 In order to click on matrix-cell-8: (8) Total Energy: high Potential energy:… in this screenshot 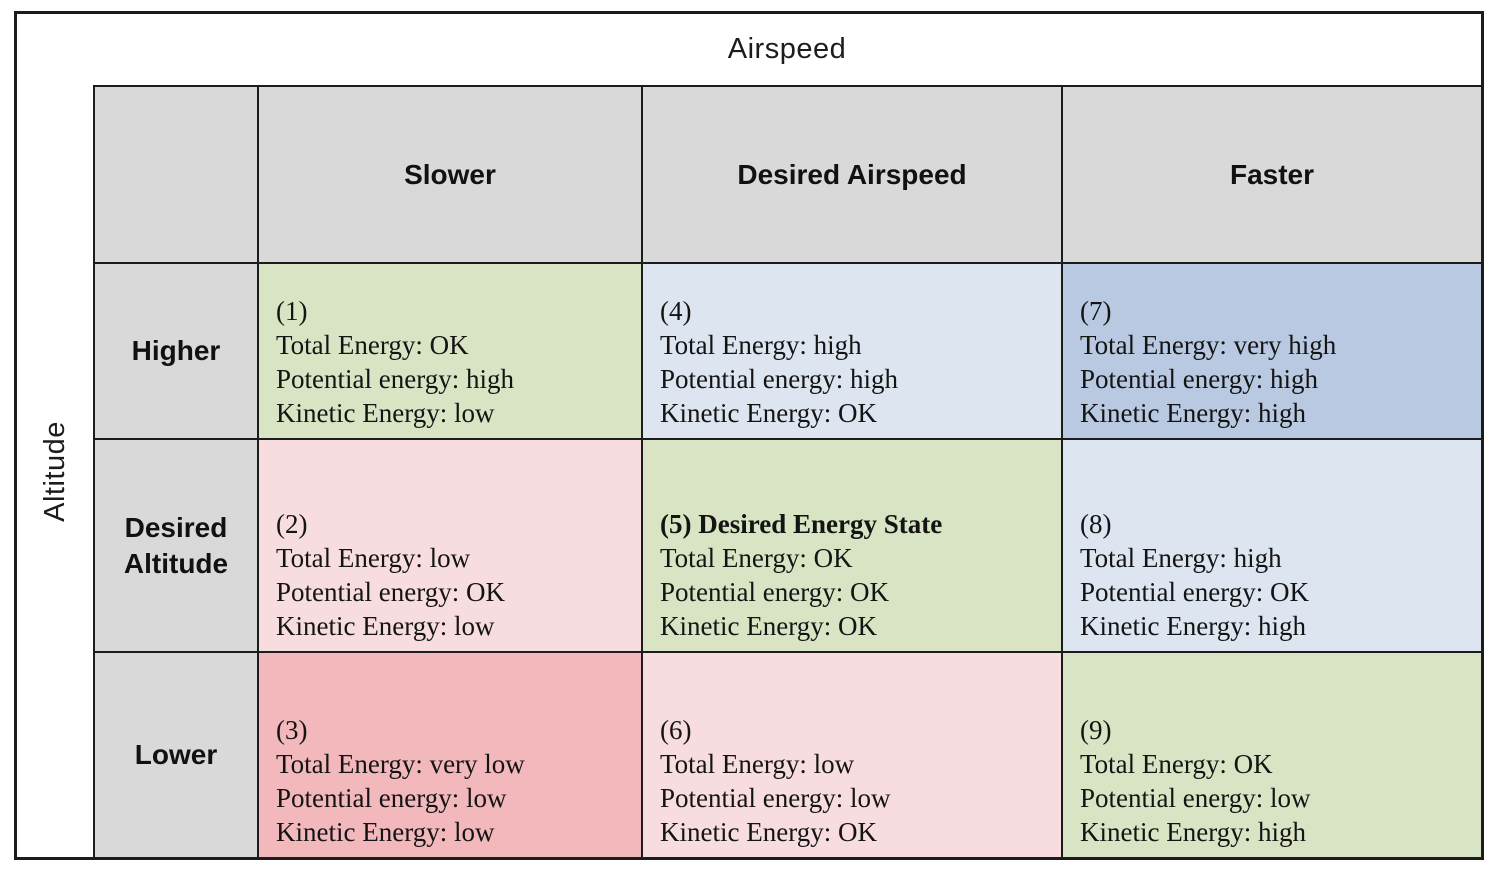, I will do `click(1272, 546)`.